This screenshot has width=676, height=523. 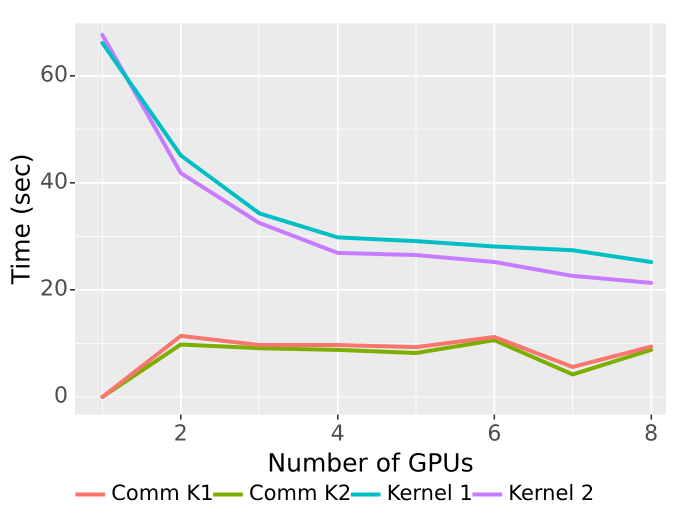 I want to click on y-tick-label: 60, so click(x=54, y=75).